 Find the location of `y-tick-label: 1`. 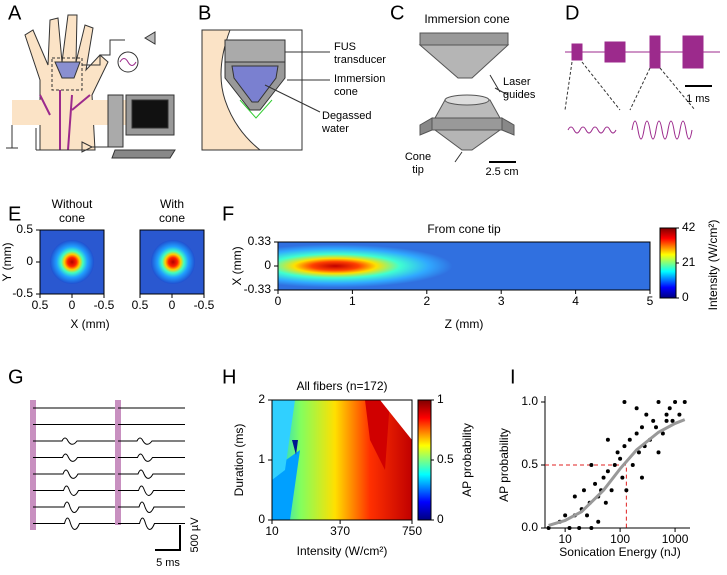

y-tick-label: 1 is located at coordinates (261, 459).